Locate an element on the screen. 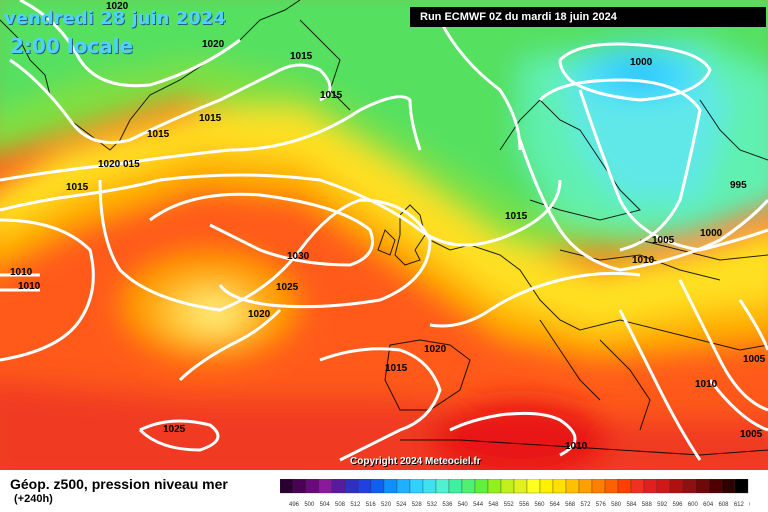 The width and height of the screenshot is (768, 512). scale-tick-label: 532 is located at coordinates (432, 505).